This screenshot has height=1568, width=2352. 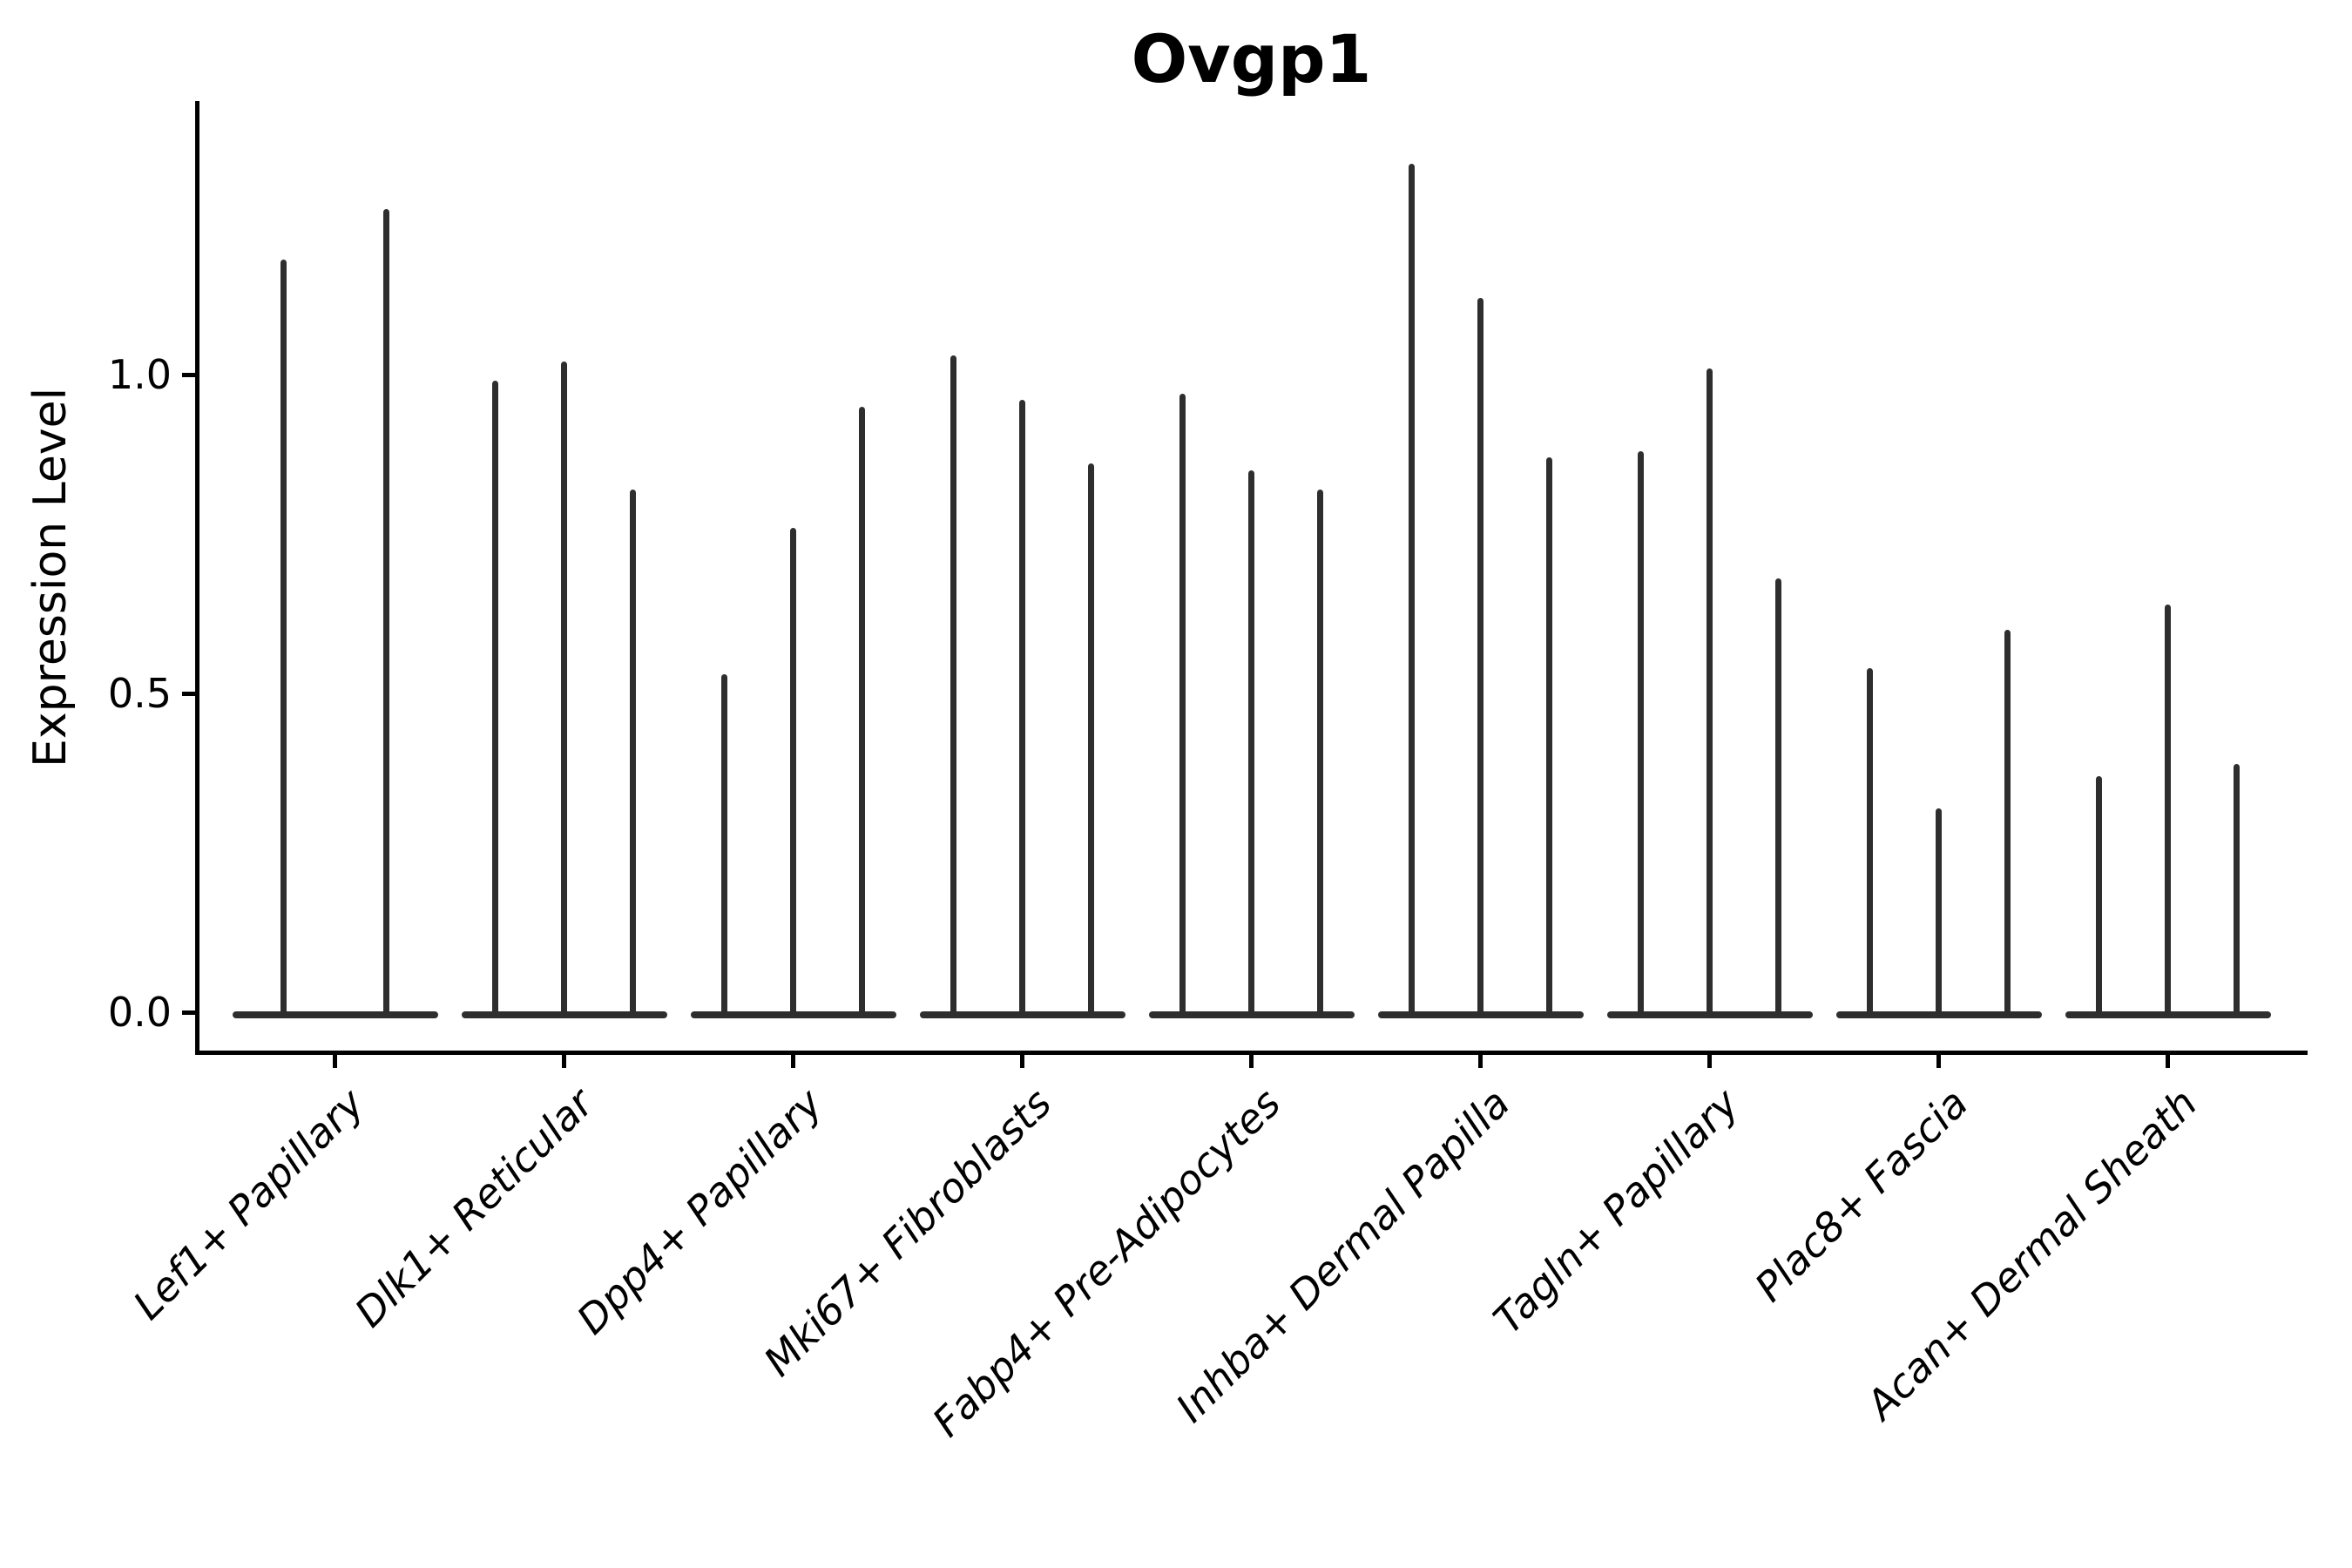 What do you see at coordinates (139, 693) in the screenshot?
I see `y-tick-label: 0.5` at bounding box center [139, 693].